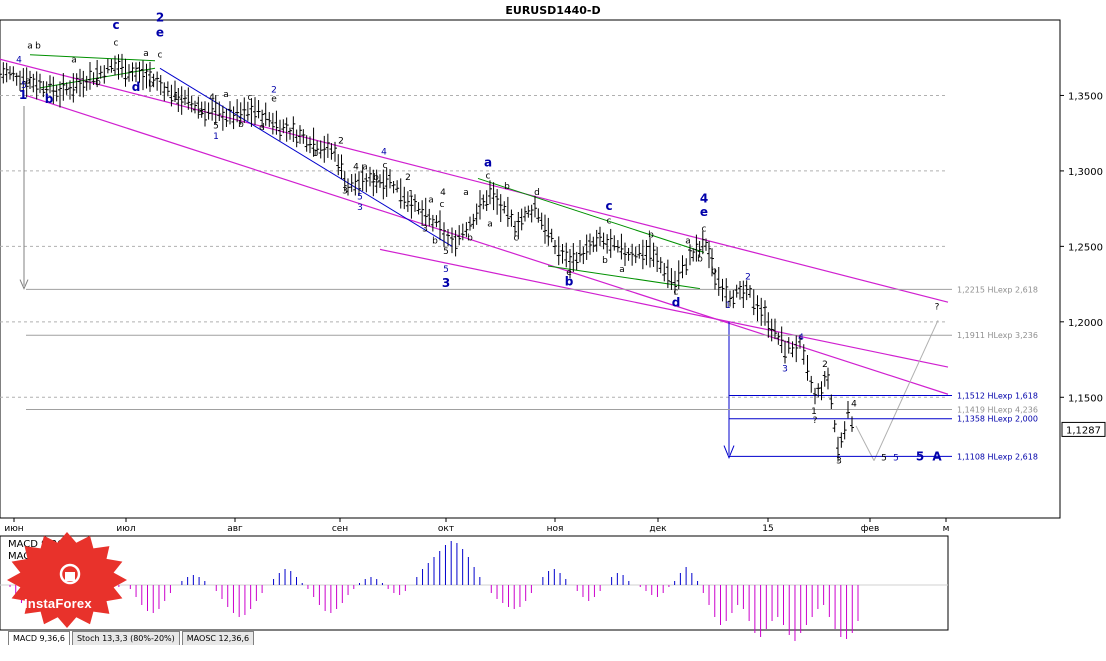 This screenshot has height=661, width=1106. What do you see at coordinates (997, 419) in the screenshot?
I see `level-label: 1,1358 HLexp 2,000` at bounding box center [997, 419].